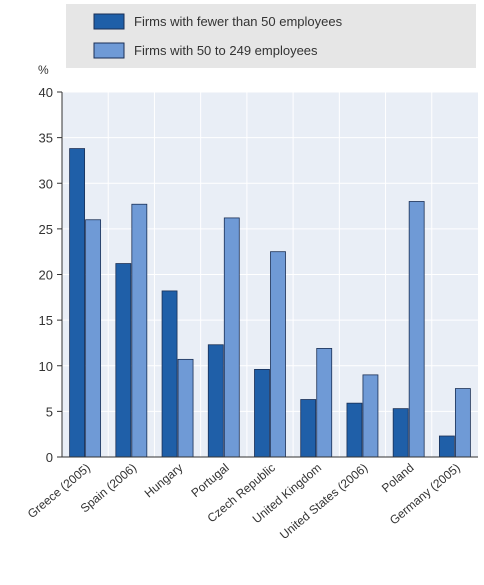  What do you see at coordinates (109, 50) in the screenshot?
I see `legend-swatch-medium-firms` at bounding box center [109, 50].